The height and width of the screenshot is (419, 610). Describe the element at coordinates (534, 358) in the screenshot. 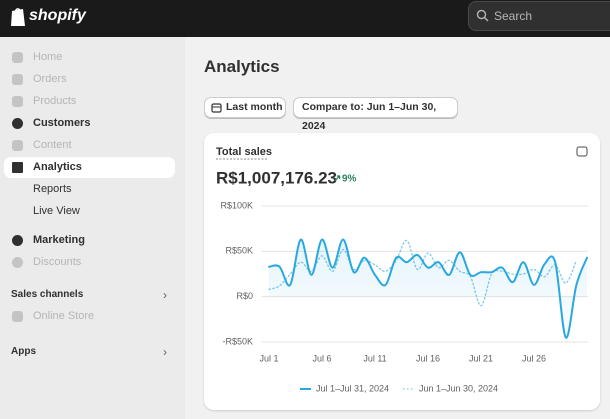

I see `x-tick-label: Jul 26` at that location.